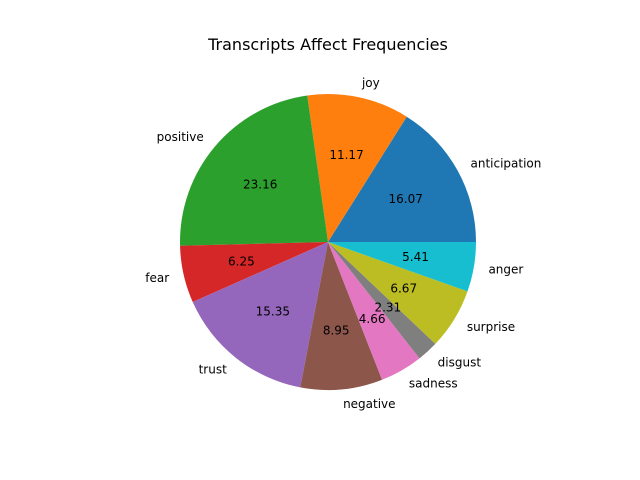  Describe the element at coordinates (505, 163) in the screenshot. I see `category-label-anticipation: anticipation` at that location.